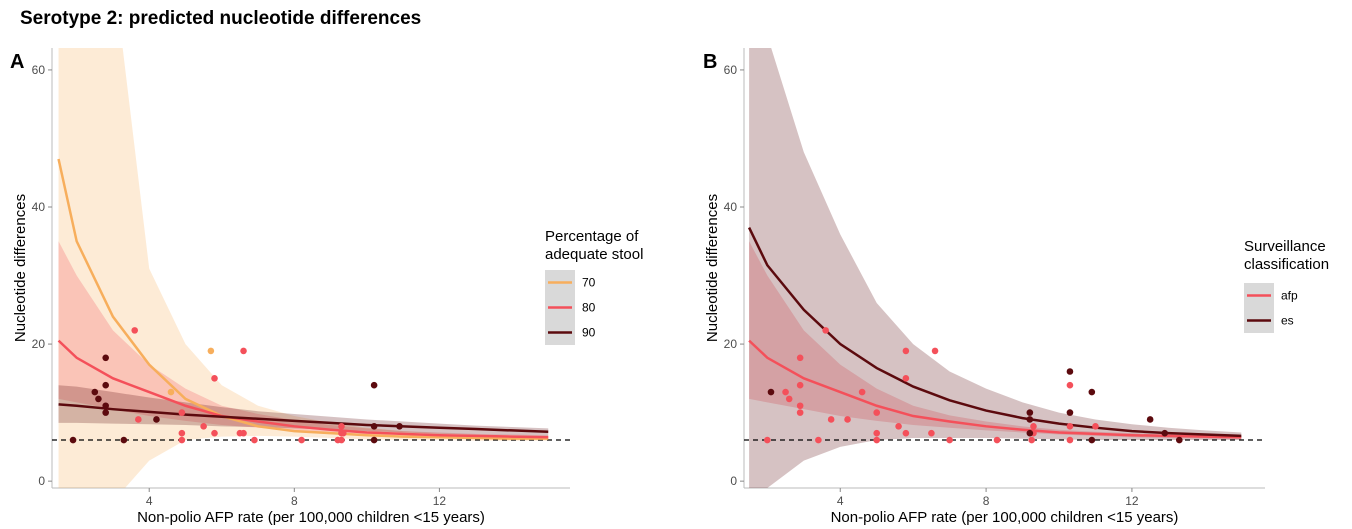 This screenshot has height=529, width=1352. Describe the element at coordinates (710, 62) in the screenshot. I see `panel-label: B` at that location.